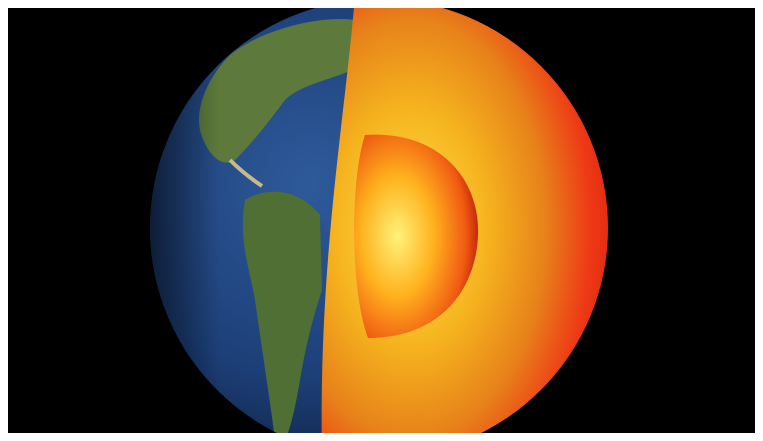 This screenshot has height=441, width=763. I want to click on core, so click(416, 236).